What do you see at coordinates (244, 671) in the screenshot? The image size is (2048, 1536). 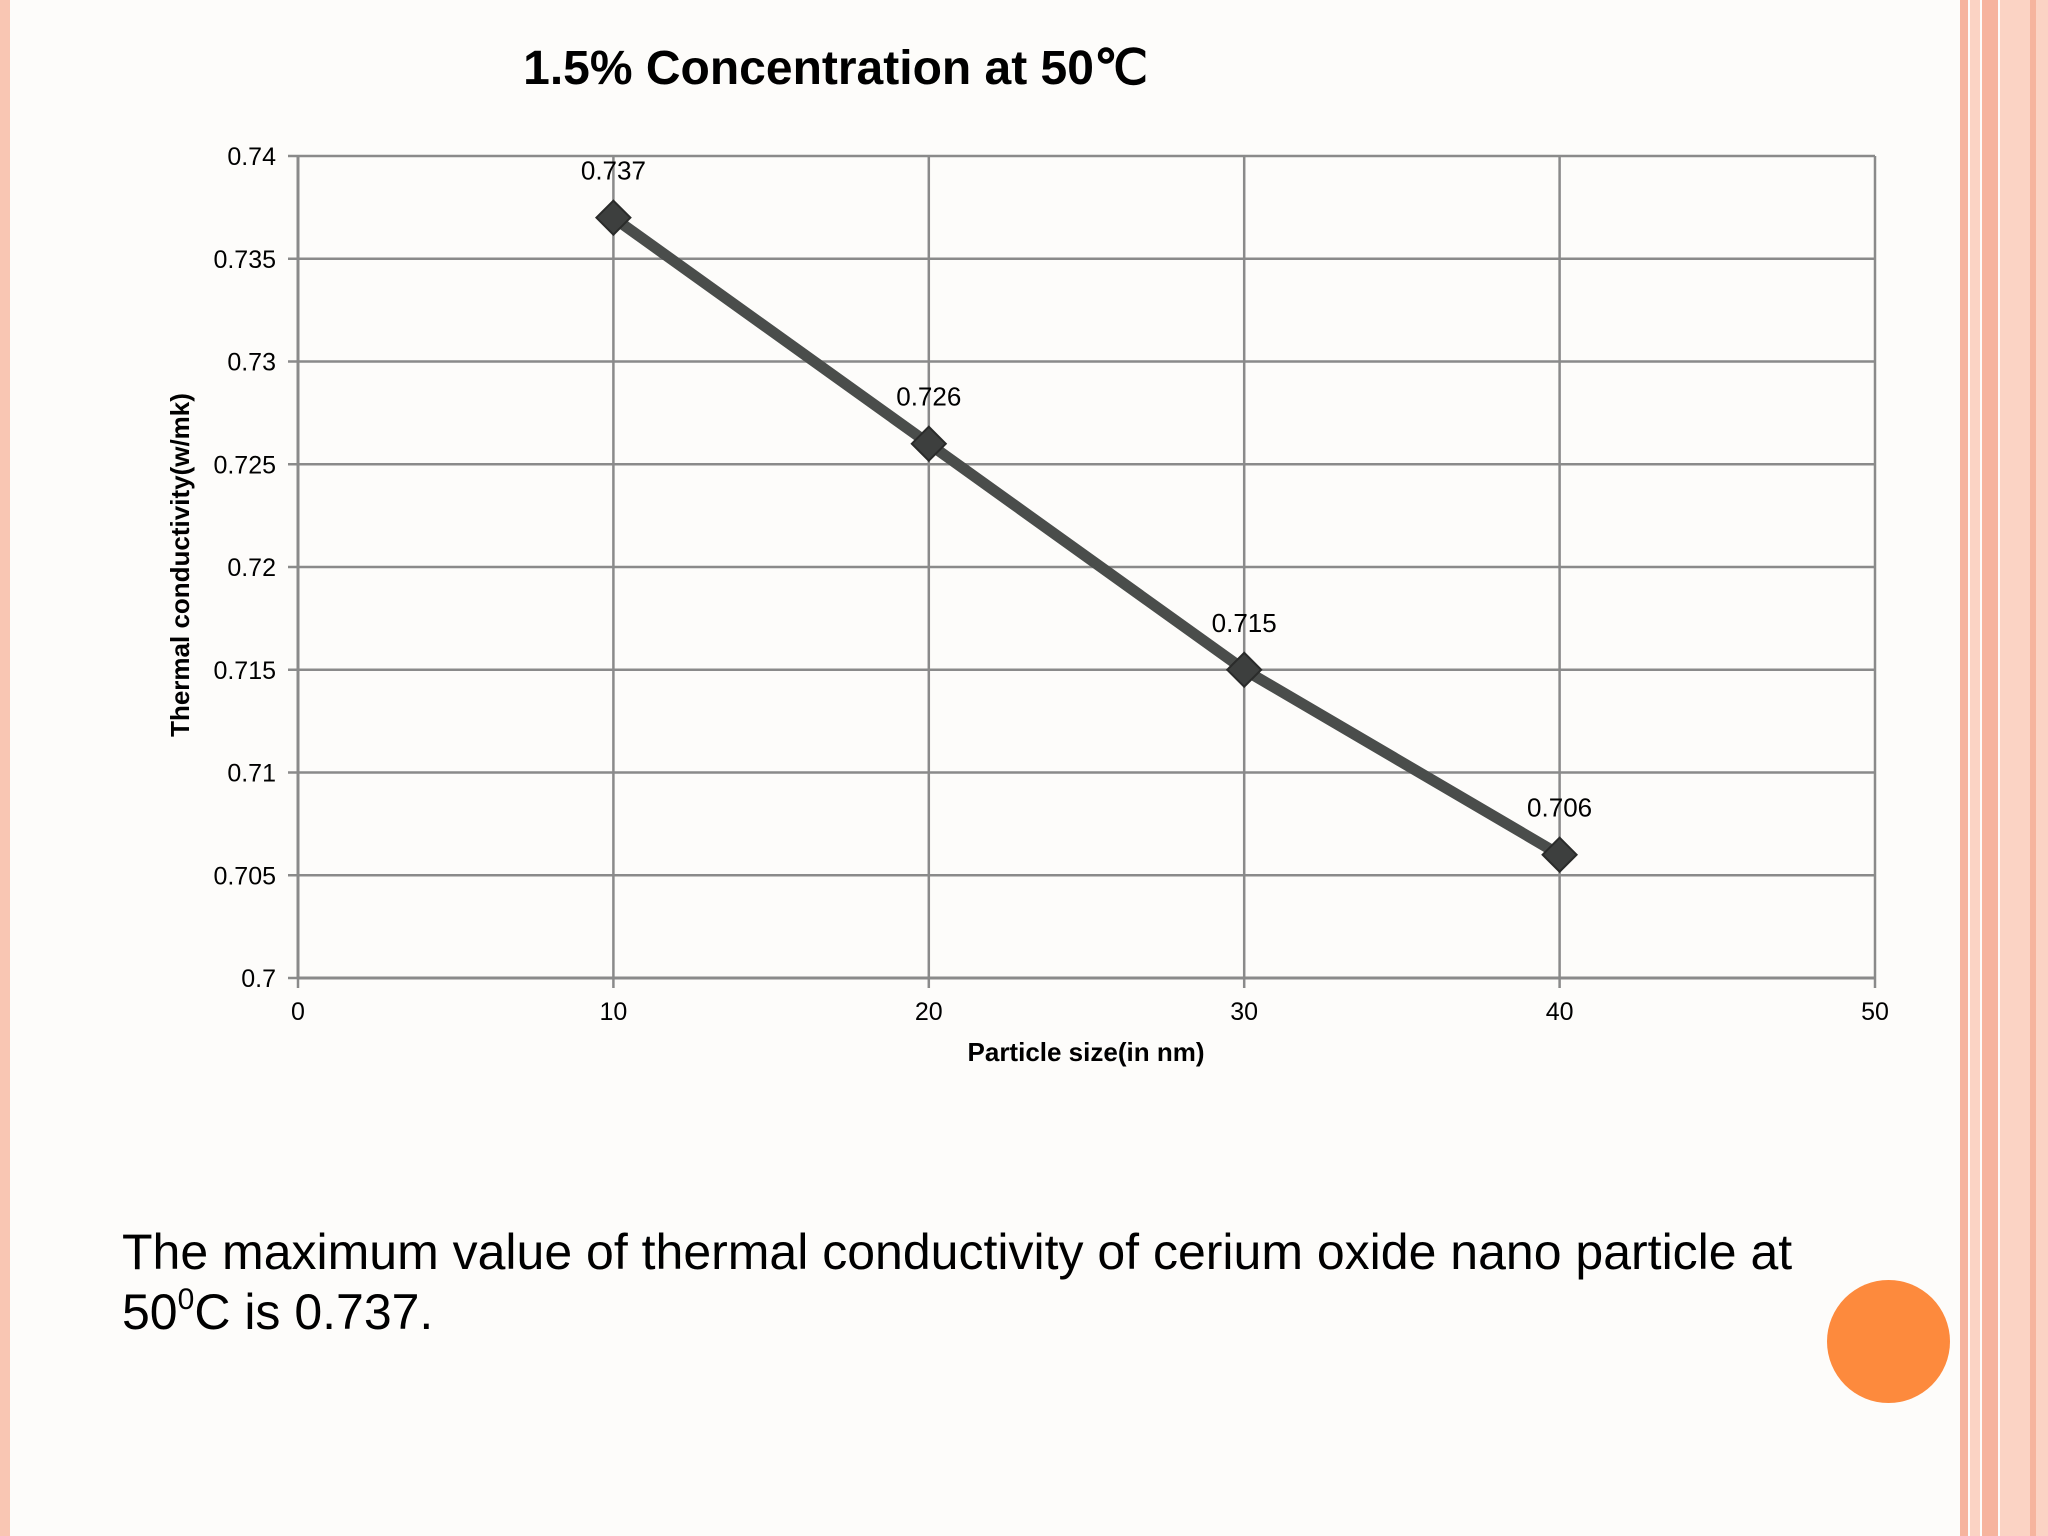 I see `y-tick-label: 0.715` at bounding box center [244, 671].